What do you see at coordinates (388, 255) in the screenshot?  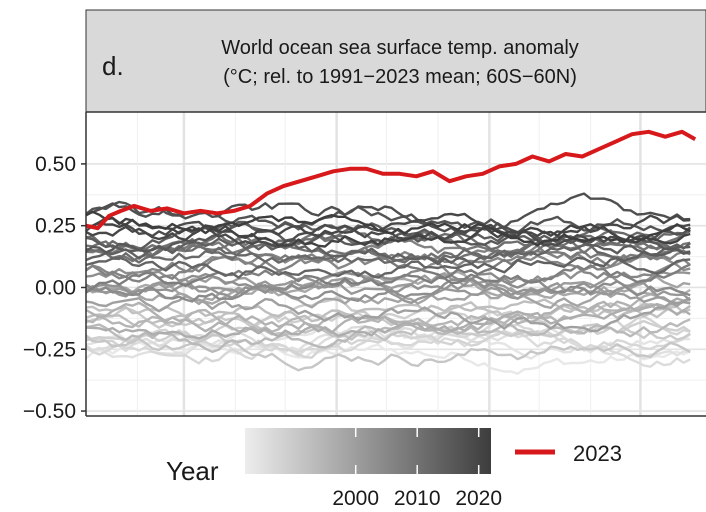 I see `year-line-2014` at bounding box center [388, 255].